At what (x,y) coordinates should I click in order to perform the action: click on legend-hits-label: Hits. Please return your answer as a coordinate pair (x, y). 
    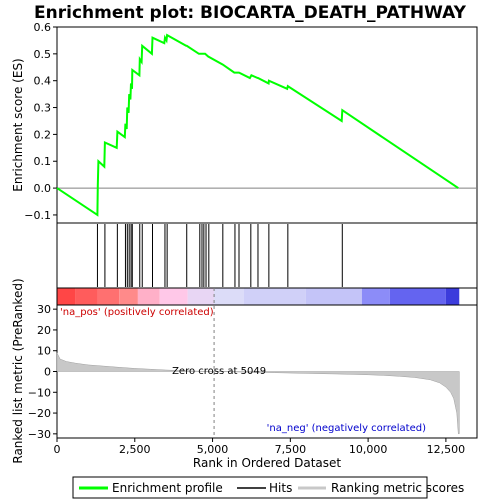
    Looking at the image, I should click on (280, 488).